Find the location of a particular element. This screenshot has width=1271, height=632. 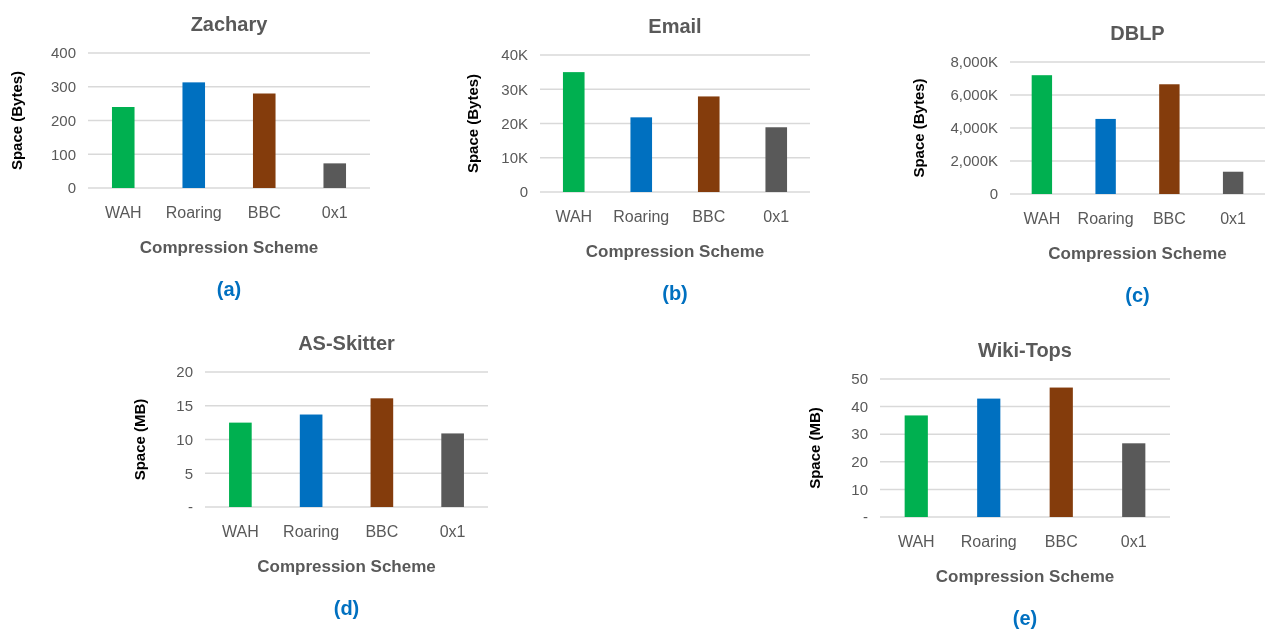

y-tick-label: 6,000K is located at coordinates (974, 95).